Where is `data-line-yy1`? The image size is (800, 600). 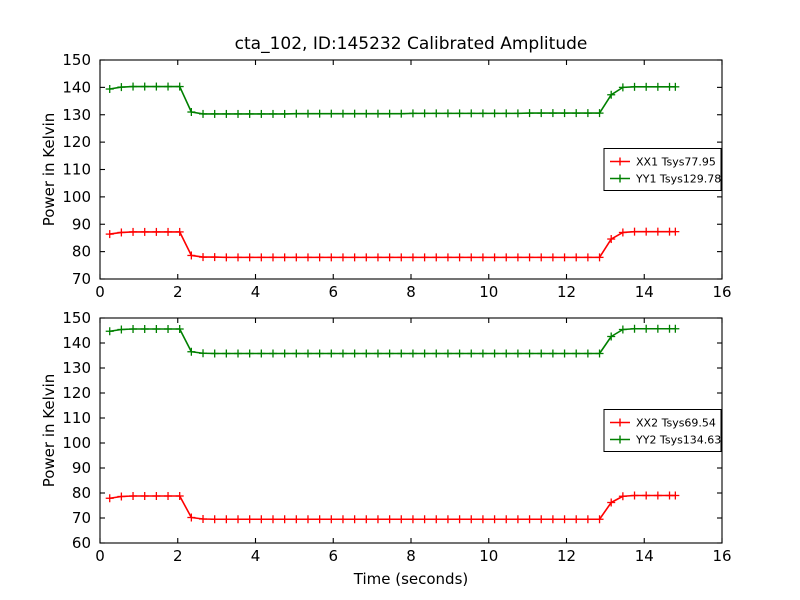
data-line-yy1 is located at coordinates (392, 100).